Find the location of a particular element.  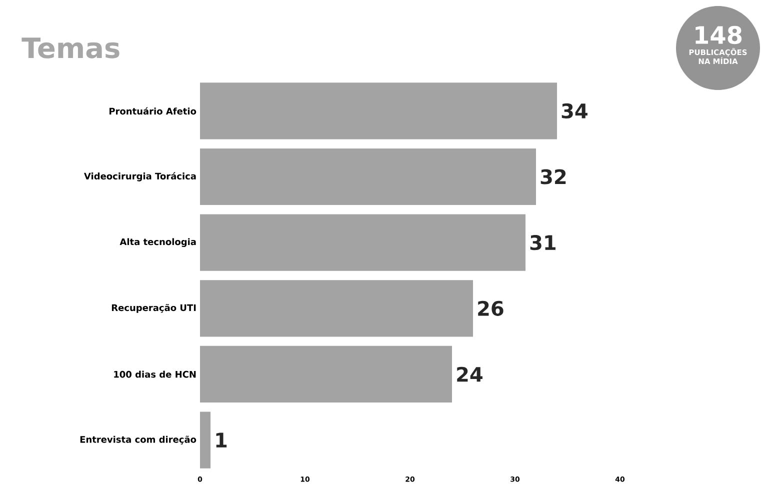

y-tick-label: Prontuário Afetio is located at coordinates (153, 111).